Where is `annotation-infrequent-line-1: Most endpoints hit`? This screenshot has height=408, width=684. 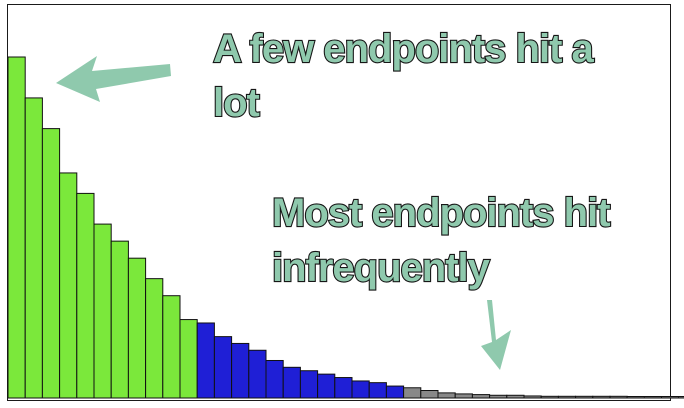 annotation-infrequent-line-1: Most endpoints hit is located at coordinates (441, 213).